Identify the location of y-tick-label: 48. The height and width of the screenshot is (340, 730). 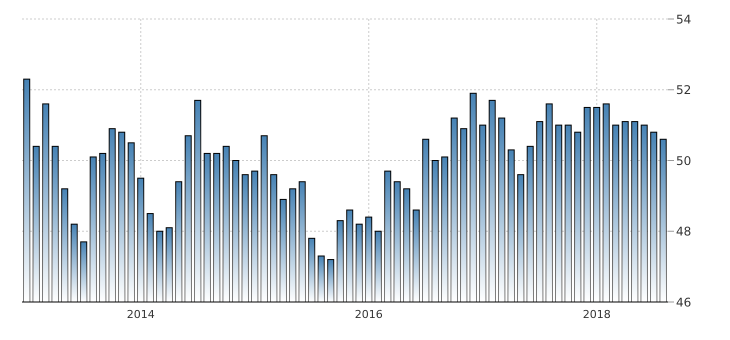
(684, 231).